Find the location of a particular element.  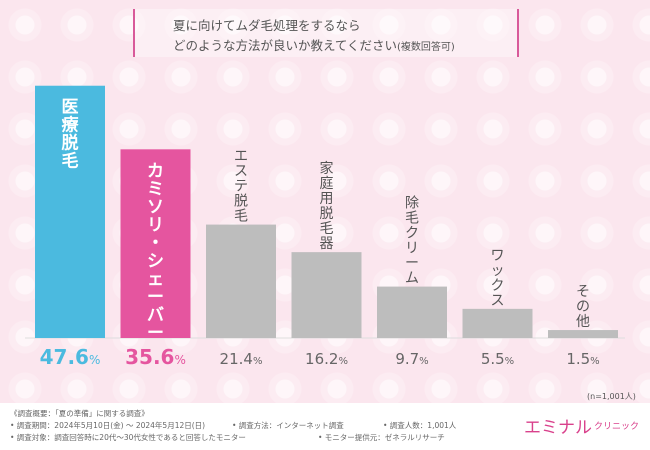

footer-period: • 調査期間：2024年5月10日(金) 〜 2024年5月12日(日) is located at coordinates (108, 425).